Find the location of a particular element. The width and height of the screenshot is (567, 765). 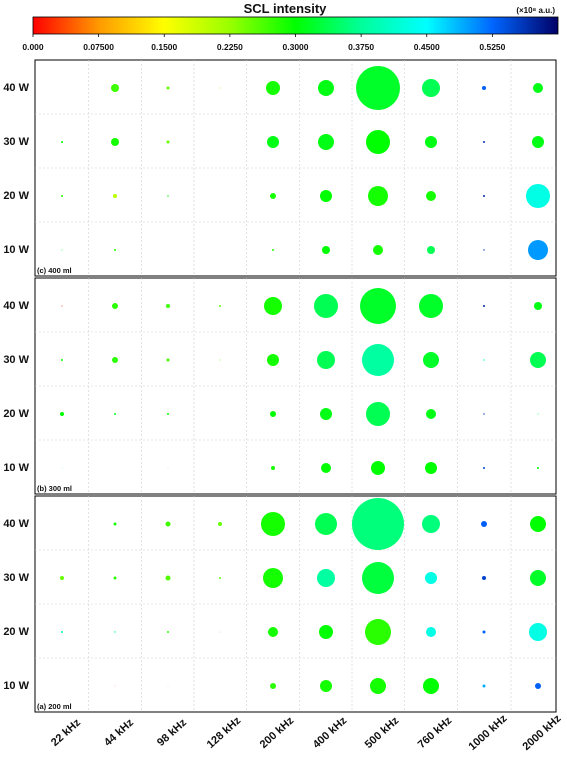

x-tick-label: 22 kHz is located at coordinates (66, 732).